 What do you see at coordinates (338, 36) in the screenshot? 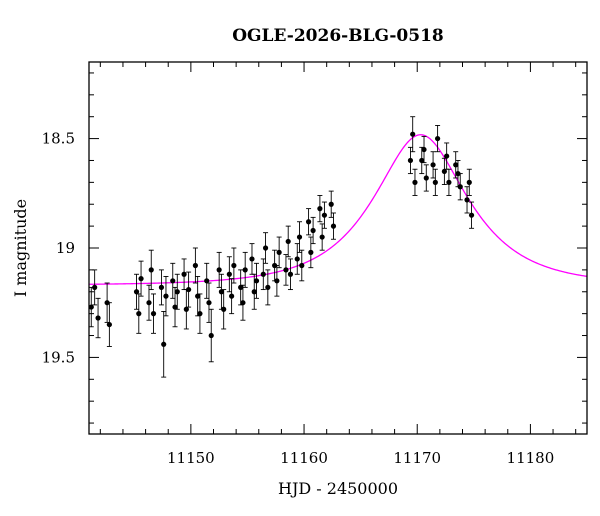
I see `chart-title: OGLE-2026-BLG-0518` at bounding box center [338, 36].